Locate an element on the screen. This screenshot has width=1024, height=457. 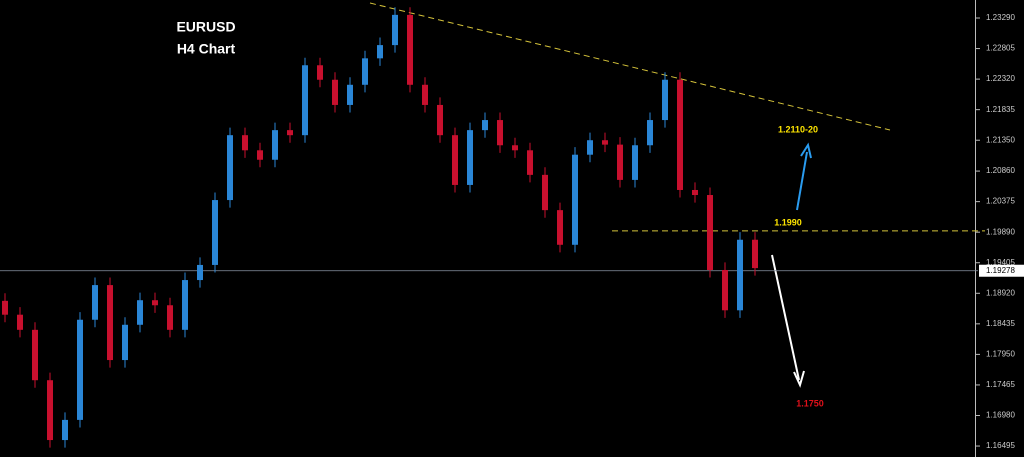
y-tick-label: 1.23290 is located at coordinates (1000, 17).